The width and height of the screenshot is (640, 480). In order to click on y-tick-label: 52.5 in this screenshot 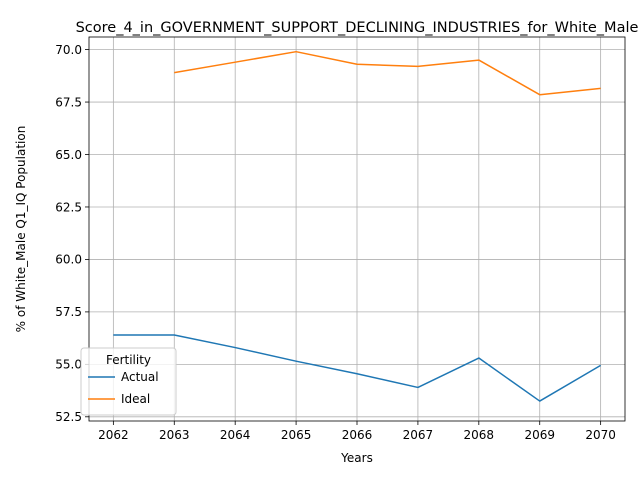, I will do `click(68, 417)`.